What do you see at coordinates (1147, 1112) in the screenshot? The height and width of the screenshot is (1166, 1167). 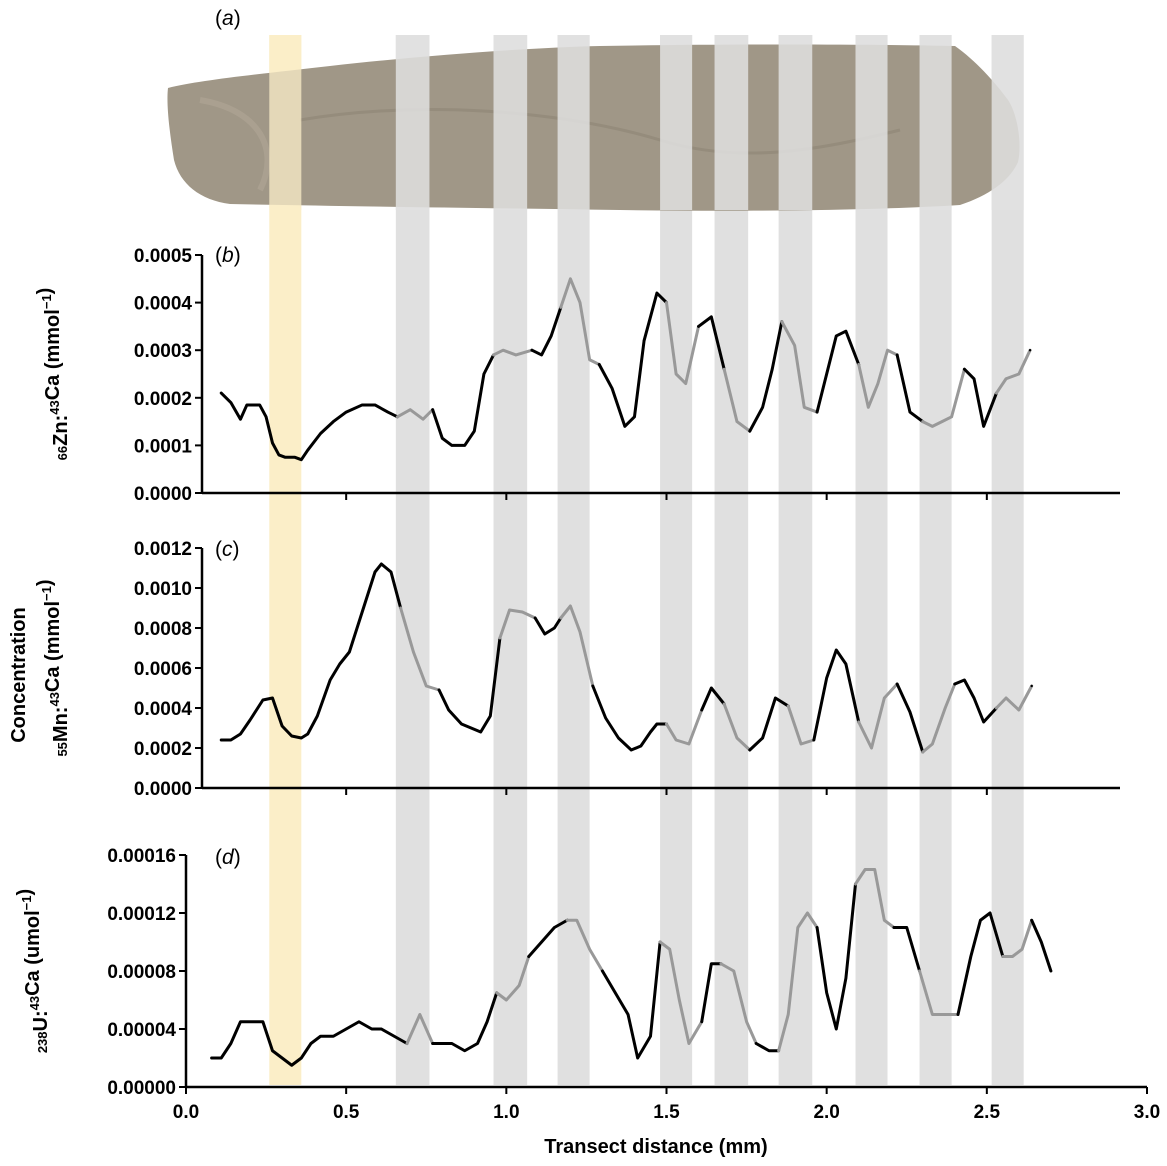 I see `x-tick-label: 3.0` at bounding box center [1147, 1112].